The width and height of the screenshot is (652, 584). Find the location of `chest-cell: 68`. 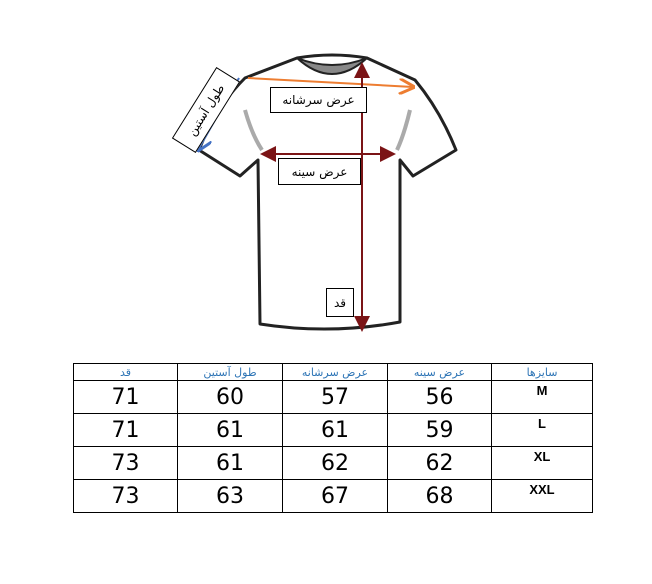

chest-cell: 68 is located at coordinates (439, 496).